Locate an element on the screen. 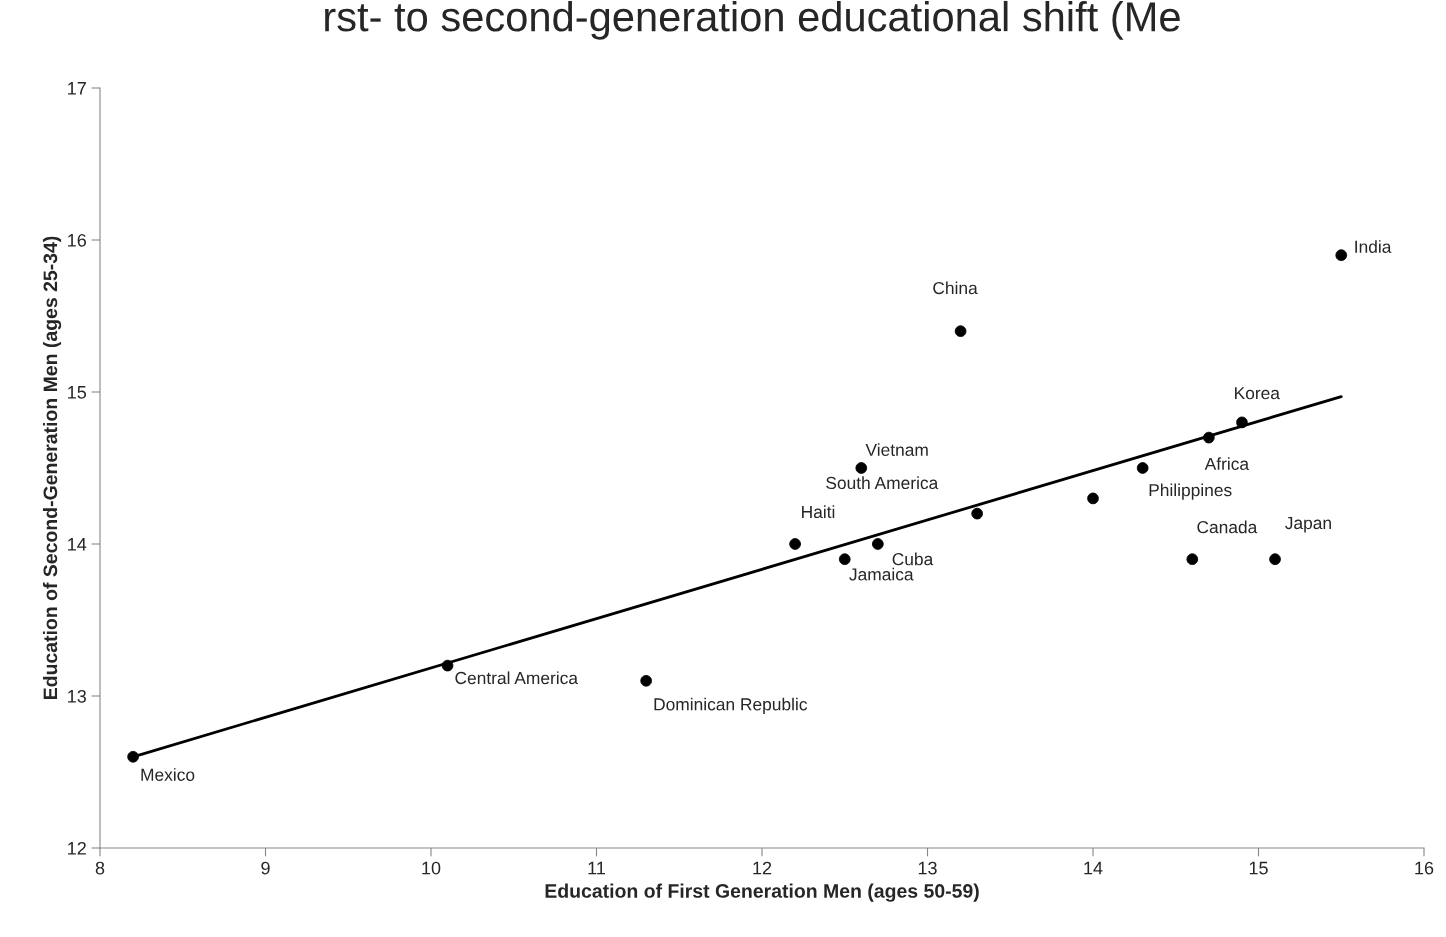 The height and width of the screenshot is (937, 1446). annotation: Haiti is located at coordinates (818, 512).